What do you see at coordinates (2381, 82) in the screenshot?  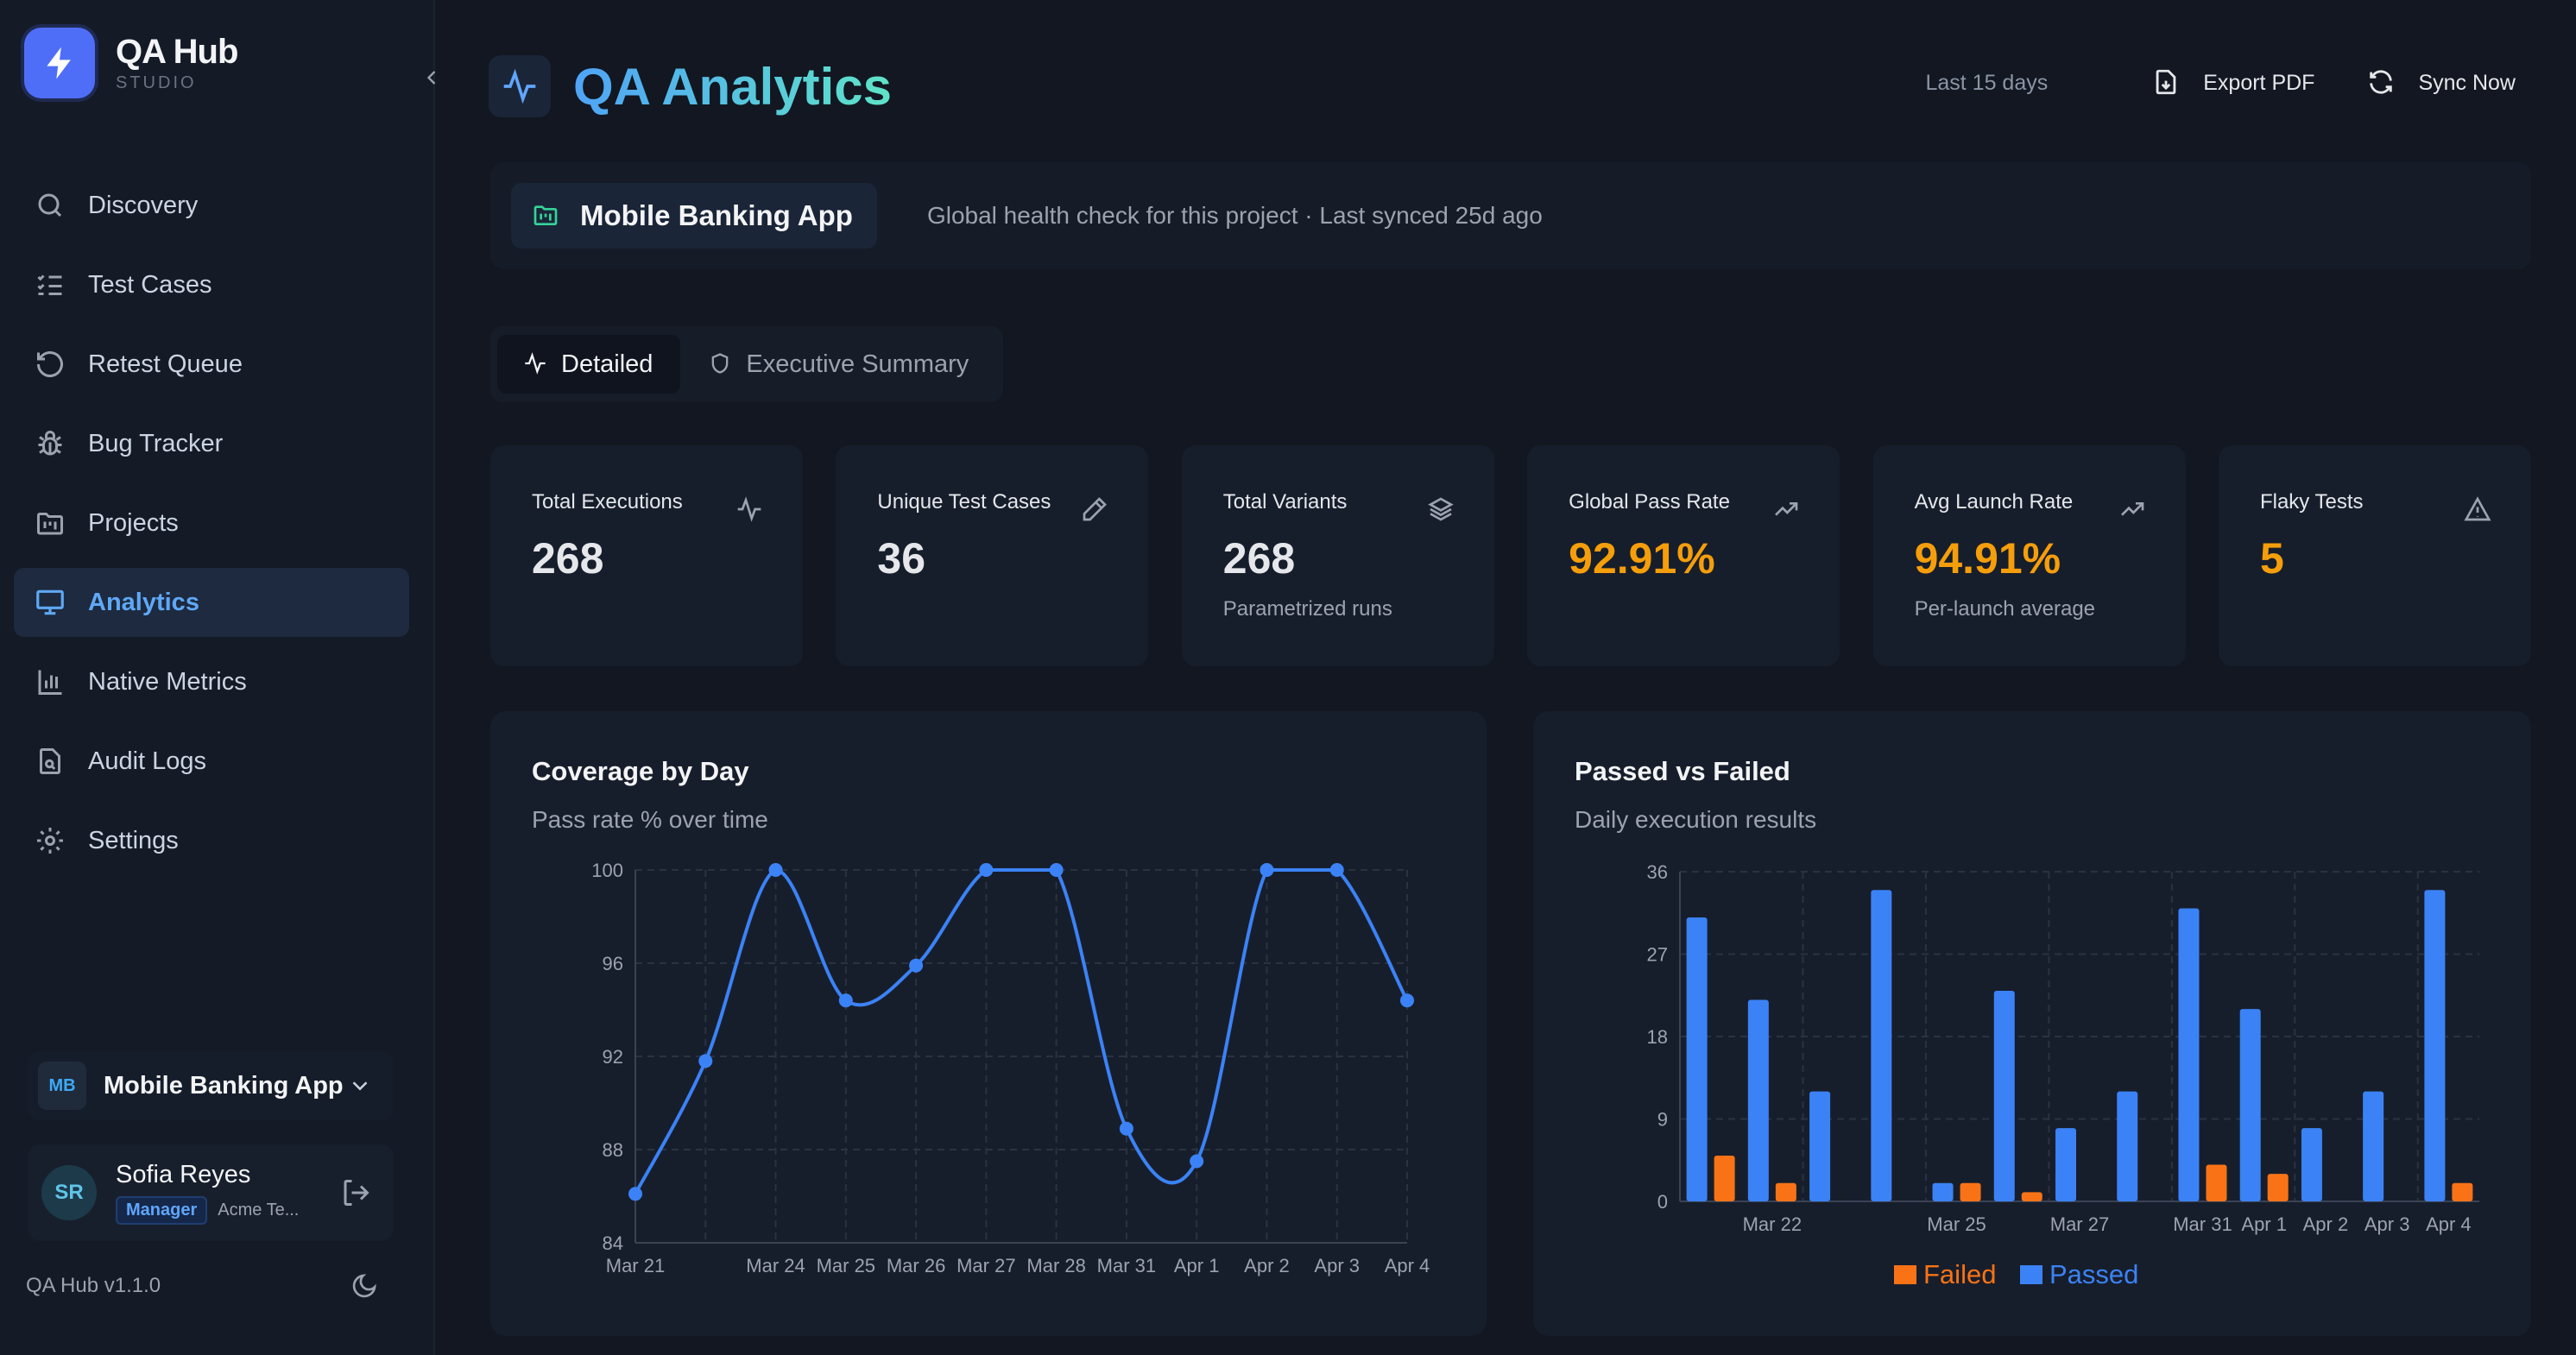 I see `refresh-icon` at bounding box center [2381, 82].